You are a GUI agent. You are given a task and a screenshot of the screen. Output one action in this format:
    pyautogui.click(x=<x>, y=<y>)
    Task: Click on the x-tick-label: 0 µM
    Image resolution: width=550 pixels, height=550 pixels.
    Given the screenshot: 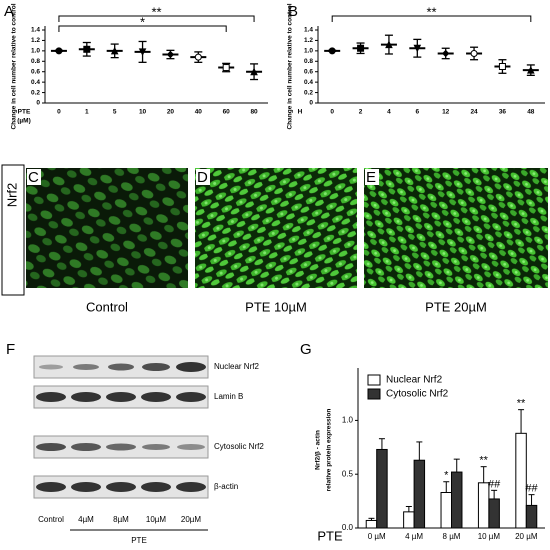 What is the action you would take?
    pyautogui.click(x=377, y=536)
    